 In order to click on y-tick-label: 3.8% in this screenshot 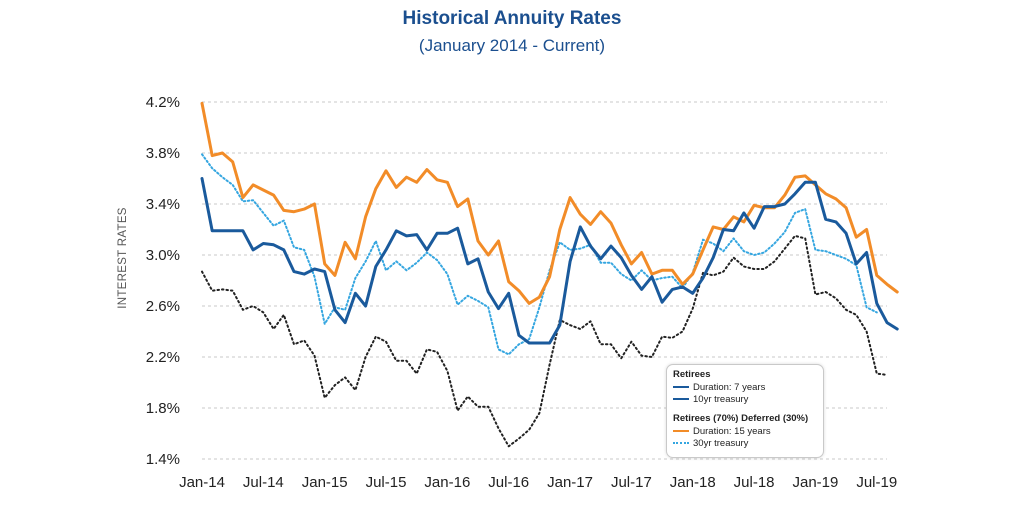, I will do `click(163, 153)`.